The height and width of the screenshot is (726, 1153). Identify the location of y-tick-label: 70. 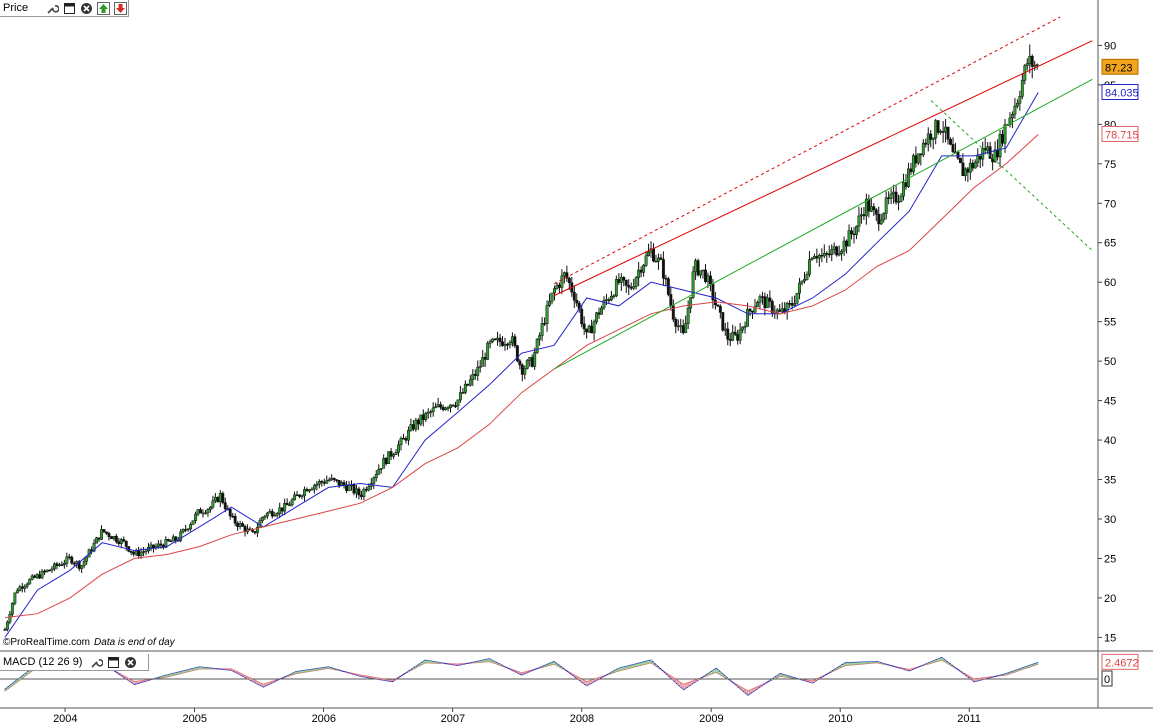
(1110, 204).